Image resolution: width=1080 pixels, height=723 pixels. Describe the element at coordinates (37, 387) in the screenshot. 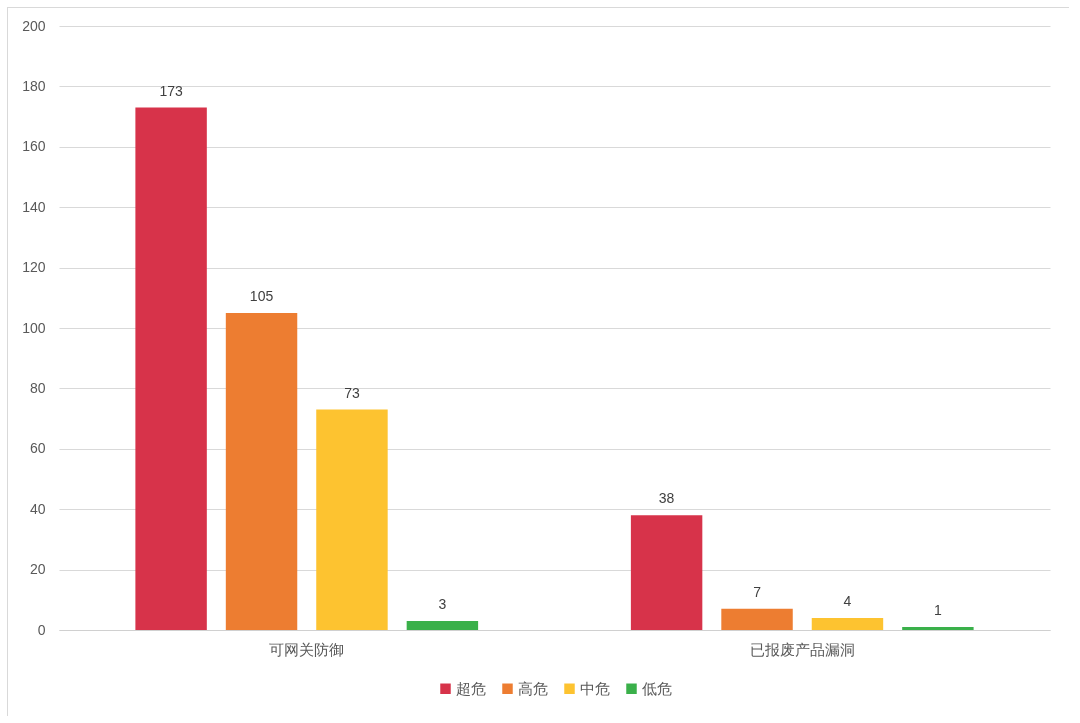

I see `y-tick-label: 80` at that location.